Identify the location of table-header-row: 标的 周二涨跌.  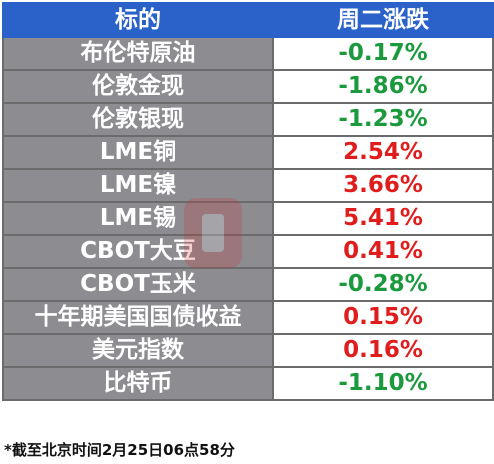
(248, 20).